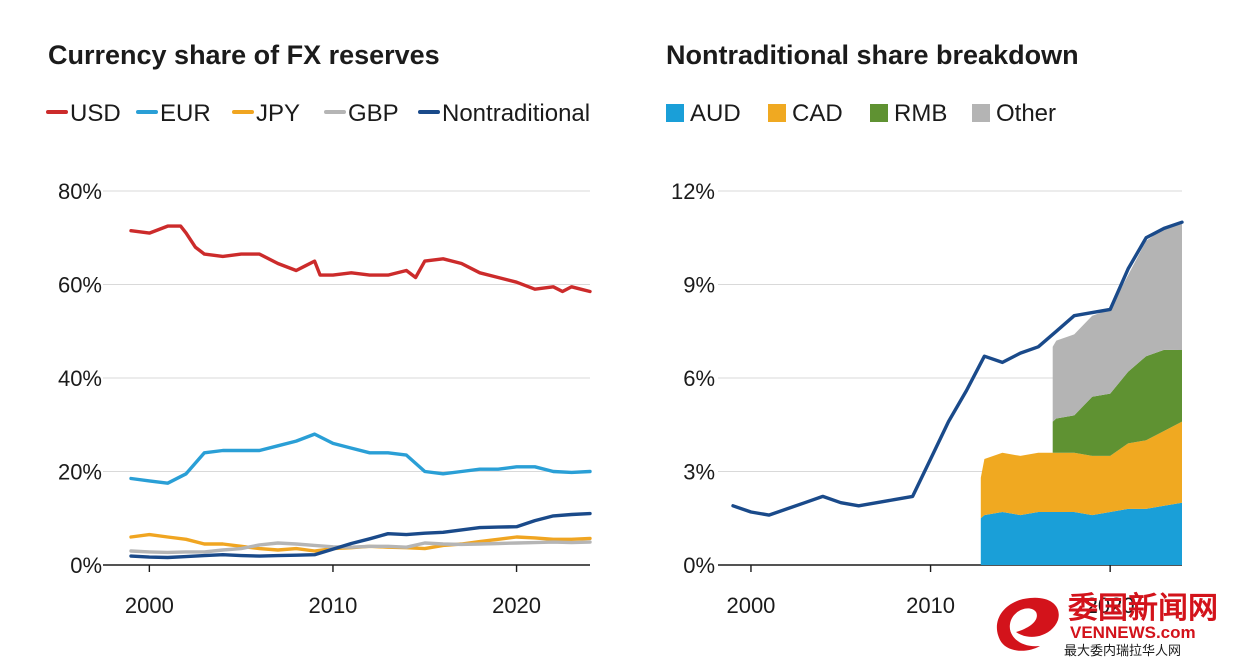 The height and width of the screenshot is (661, 1234). What do you see at coordinates (149, 605) in the screenshot?
I see `left-x-tick-label: 2000` at bounding box center [149, 605].